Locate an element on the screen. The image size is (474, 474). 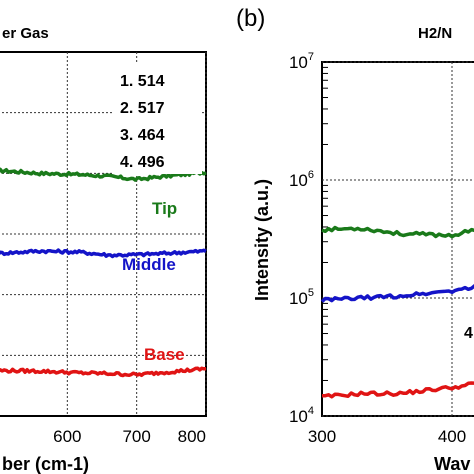
left-x-tick-label: 800 is located at coordinates (192, 436).